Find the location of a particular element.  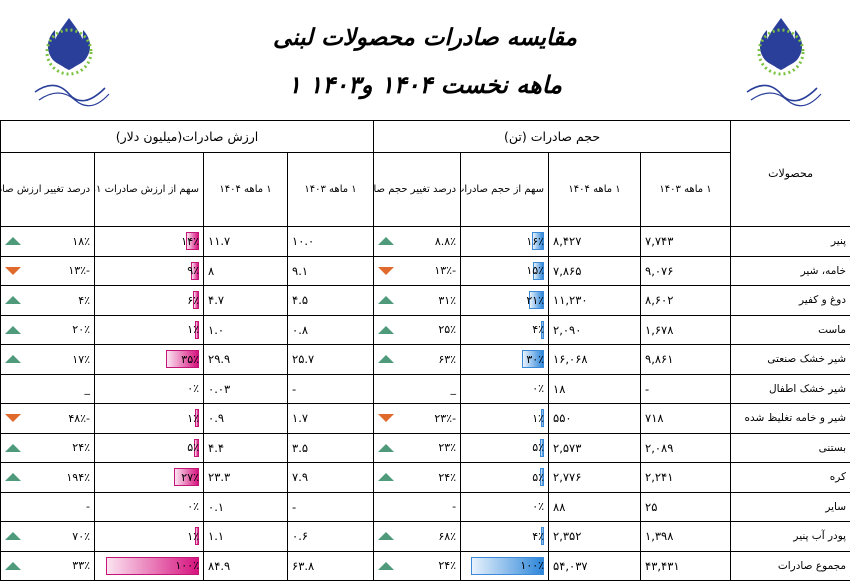

volume-1404: ۲,۳۵۲ is located at coordinates (595, 536).